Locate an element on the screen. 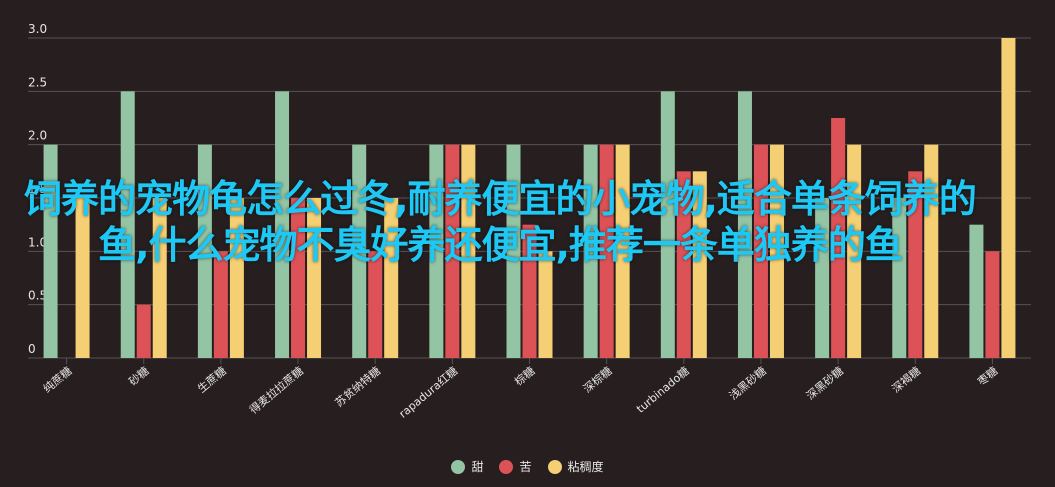  legend-label-viscosity: 粘稠度 is located at coordinates (585, 467).